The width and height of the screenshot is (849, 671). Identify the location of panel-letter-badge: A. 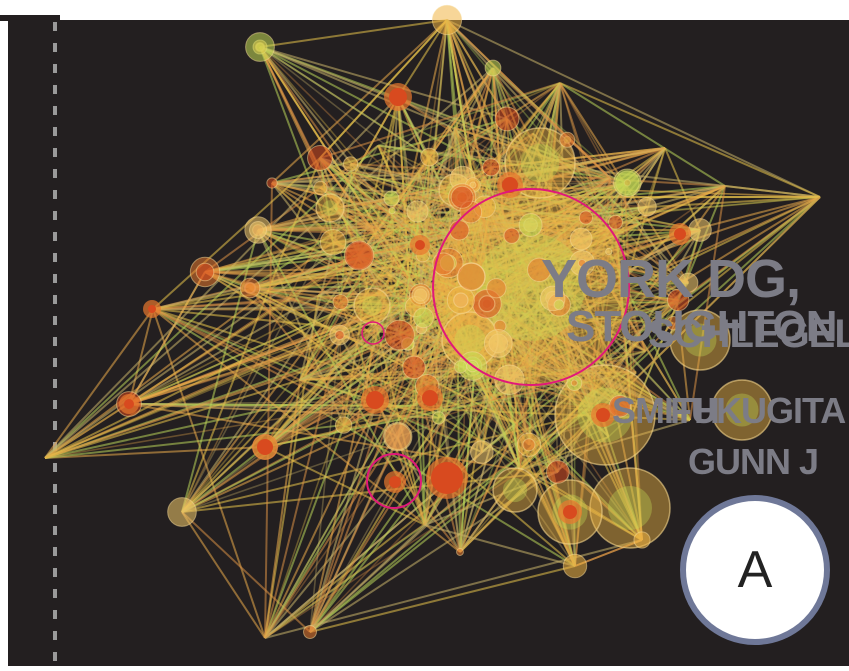
(755, 570).